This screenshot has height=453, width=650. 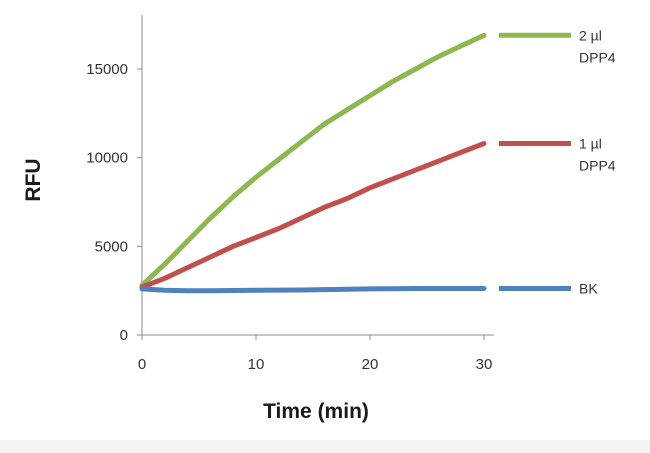 I want to click on x-axis-title: Time (min), so click(x=316, y=411).